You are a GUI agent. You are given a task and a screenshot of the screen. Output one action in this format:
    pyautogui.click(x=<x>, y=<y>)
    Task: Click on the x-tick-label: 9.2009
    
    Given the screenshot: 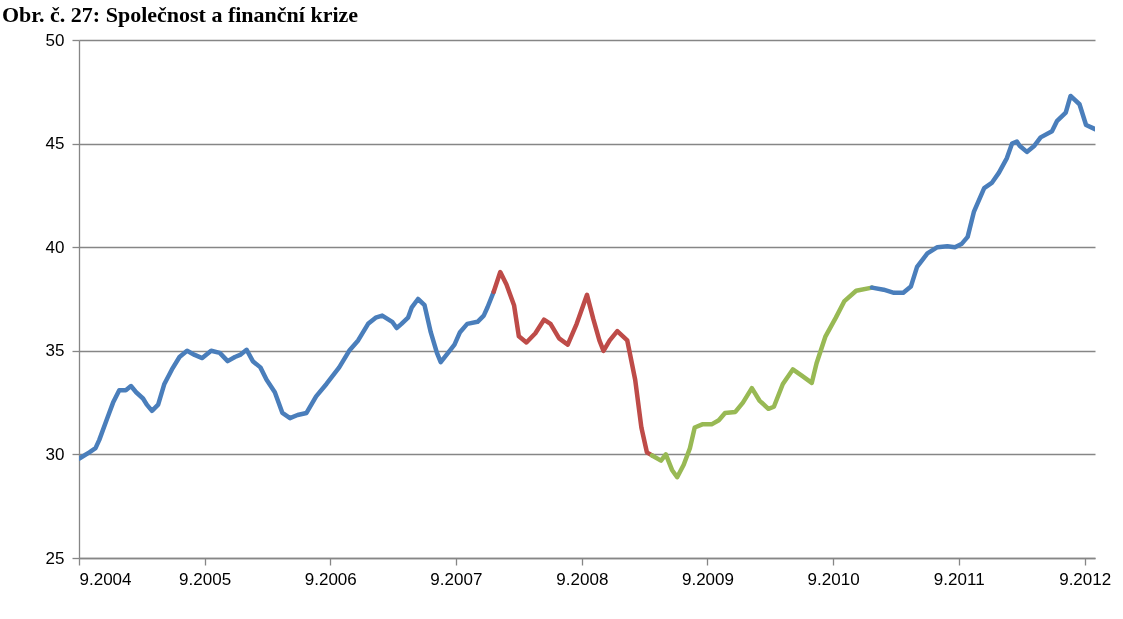 What is the action you would take?
    pyautogui.click(x=707, y=579)
    